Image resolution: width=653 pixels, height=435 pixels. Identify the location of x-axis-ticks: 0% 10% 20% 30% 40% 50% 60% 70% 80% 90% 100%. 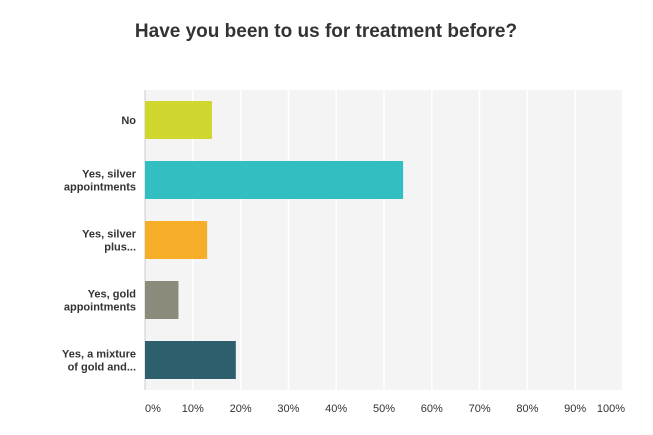
(385, 409).